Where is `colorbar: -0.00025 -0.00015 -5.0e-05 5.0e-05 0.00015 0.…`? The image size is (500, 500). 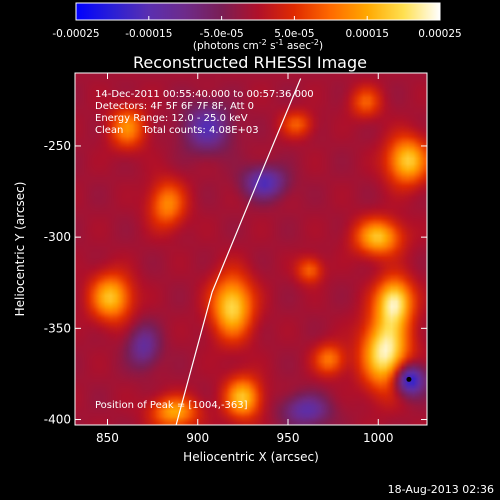 colorbar: -0.00025 -0.00015 -5.0e-05 5.0e-05 0.00015 0.… is located at coordinates (257, 27).